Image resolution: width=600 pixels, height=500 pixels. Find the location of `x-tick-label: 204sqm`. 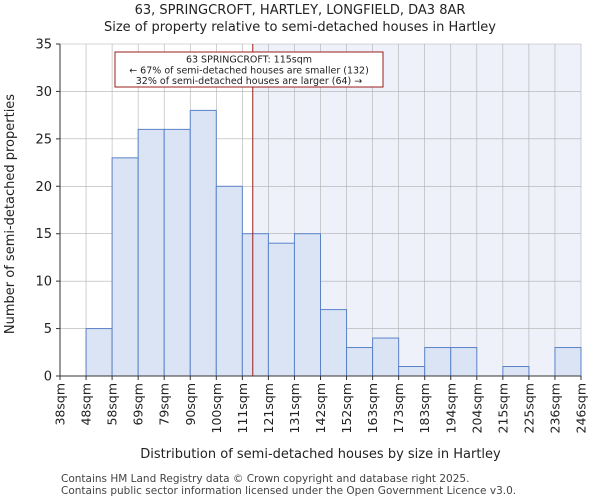

x-tick-label: 204sqm is located at coordinates (476, 408).